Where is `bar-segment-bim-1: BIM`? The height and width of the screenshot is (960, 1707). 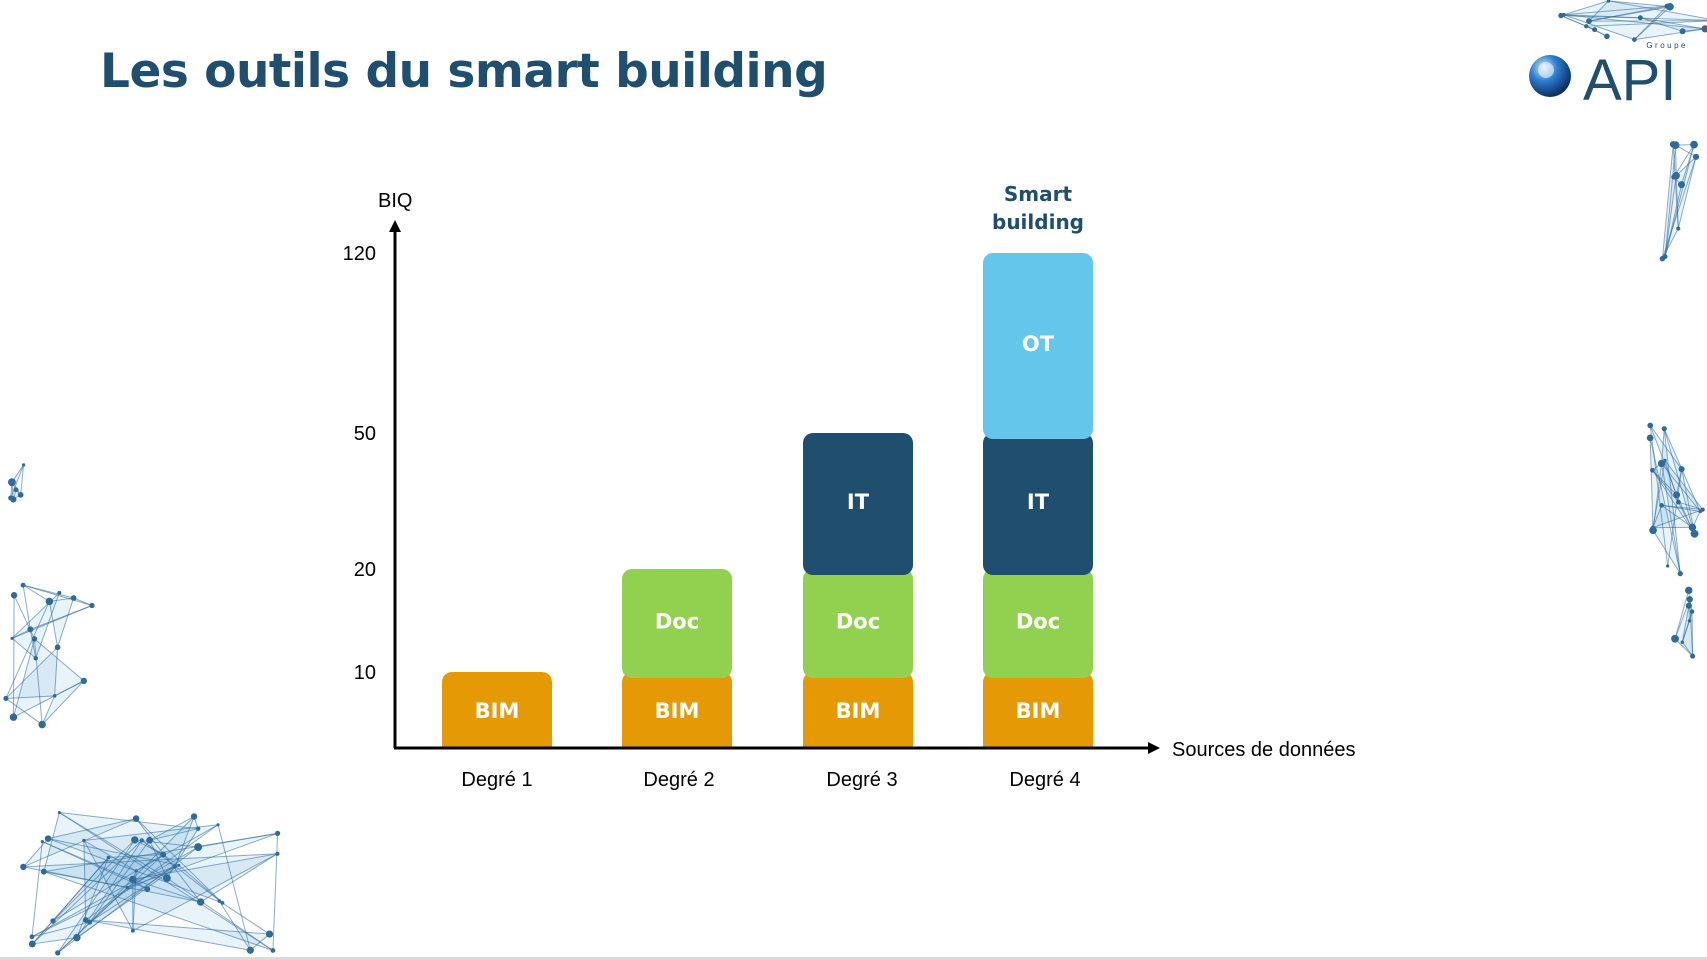 bar-segment-bim-1: BIM is located at coordinates (497, 710).